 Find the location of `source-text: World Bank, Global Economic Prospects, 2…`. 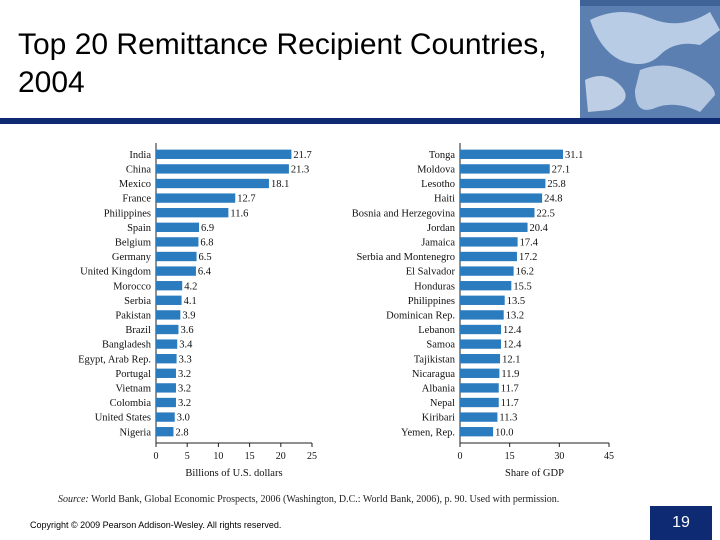

source-text: World Bank, Global Economic Prospects, 2… is located at coordinates (325, 499).